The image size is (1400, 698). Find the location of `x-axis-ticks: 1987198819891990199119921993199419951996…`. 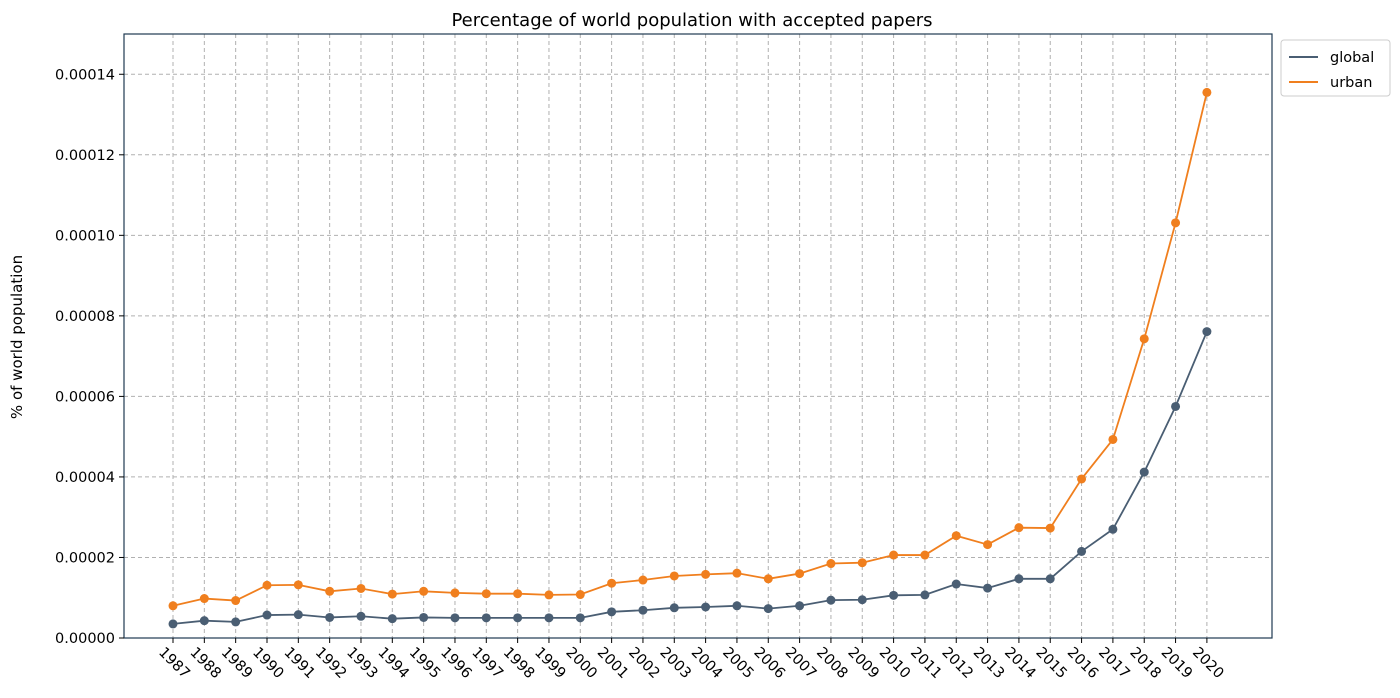

x-axis-ticks: 1987198819891990199119921993199419951996… is located at coordinates (690, 660).